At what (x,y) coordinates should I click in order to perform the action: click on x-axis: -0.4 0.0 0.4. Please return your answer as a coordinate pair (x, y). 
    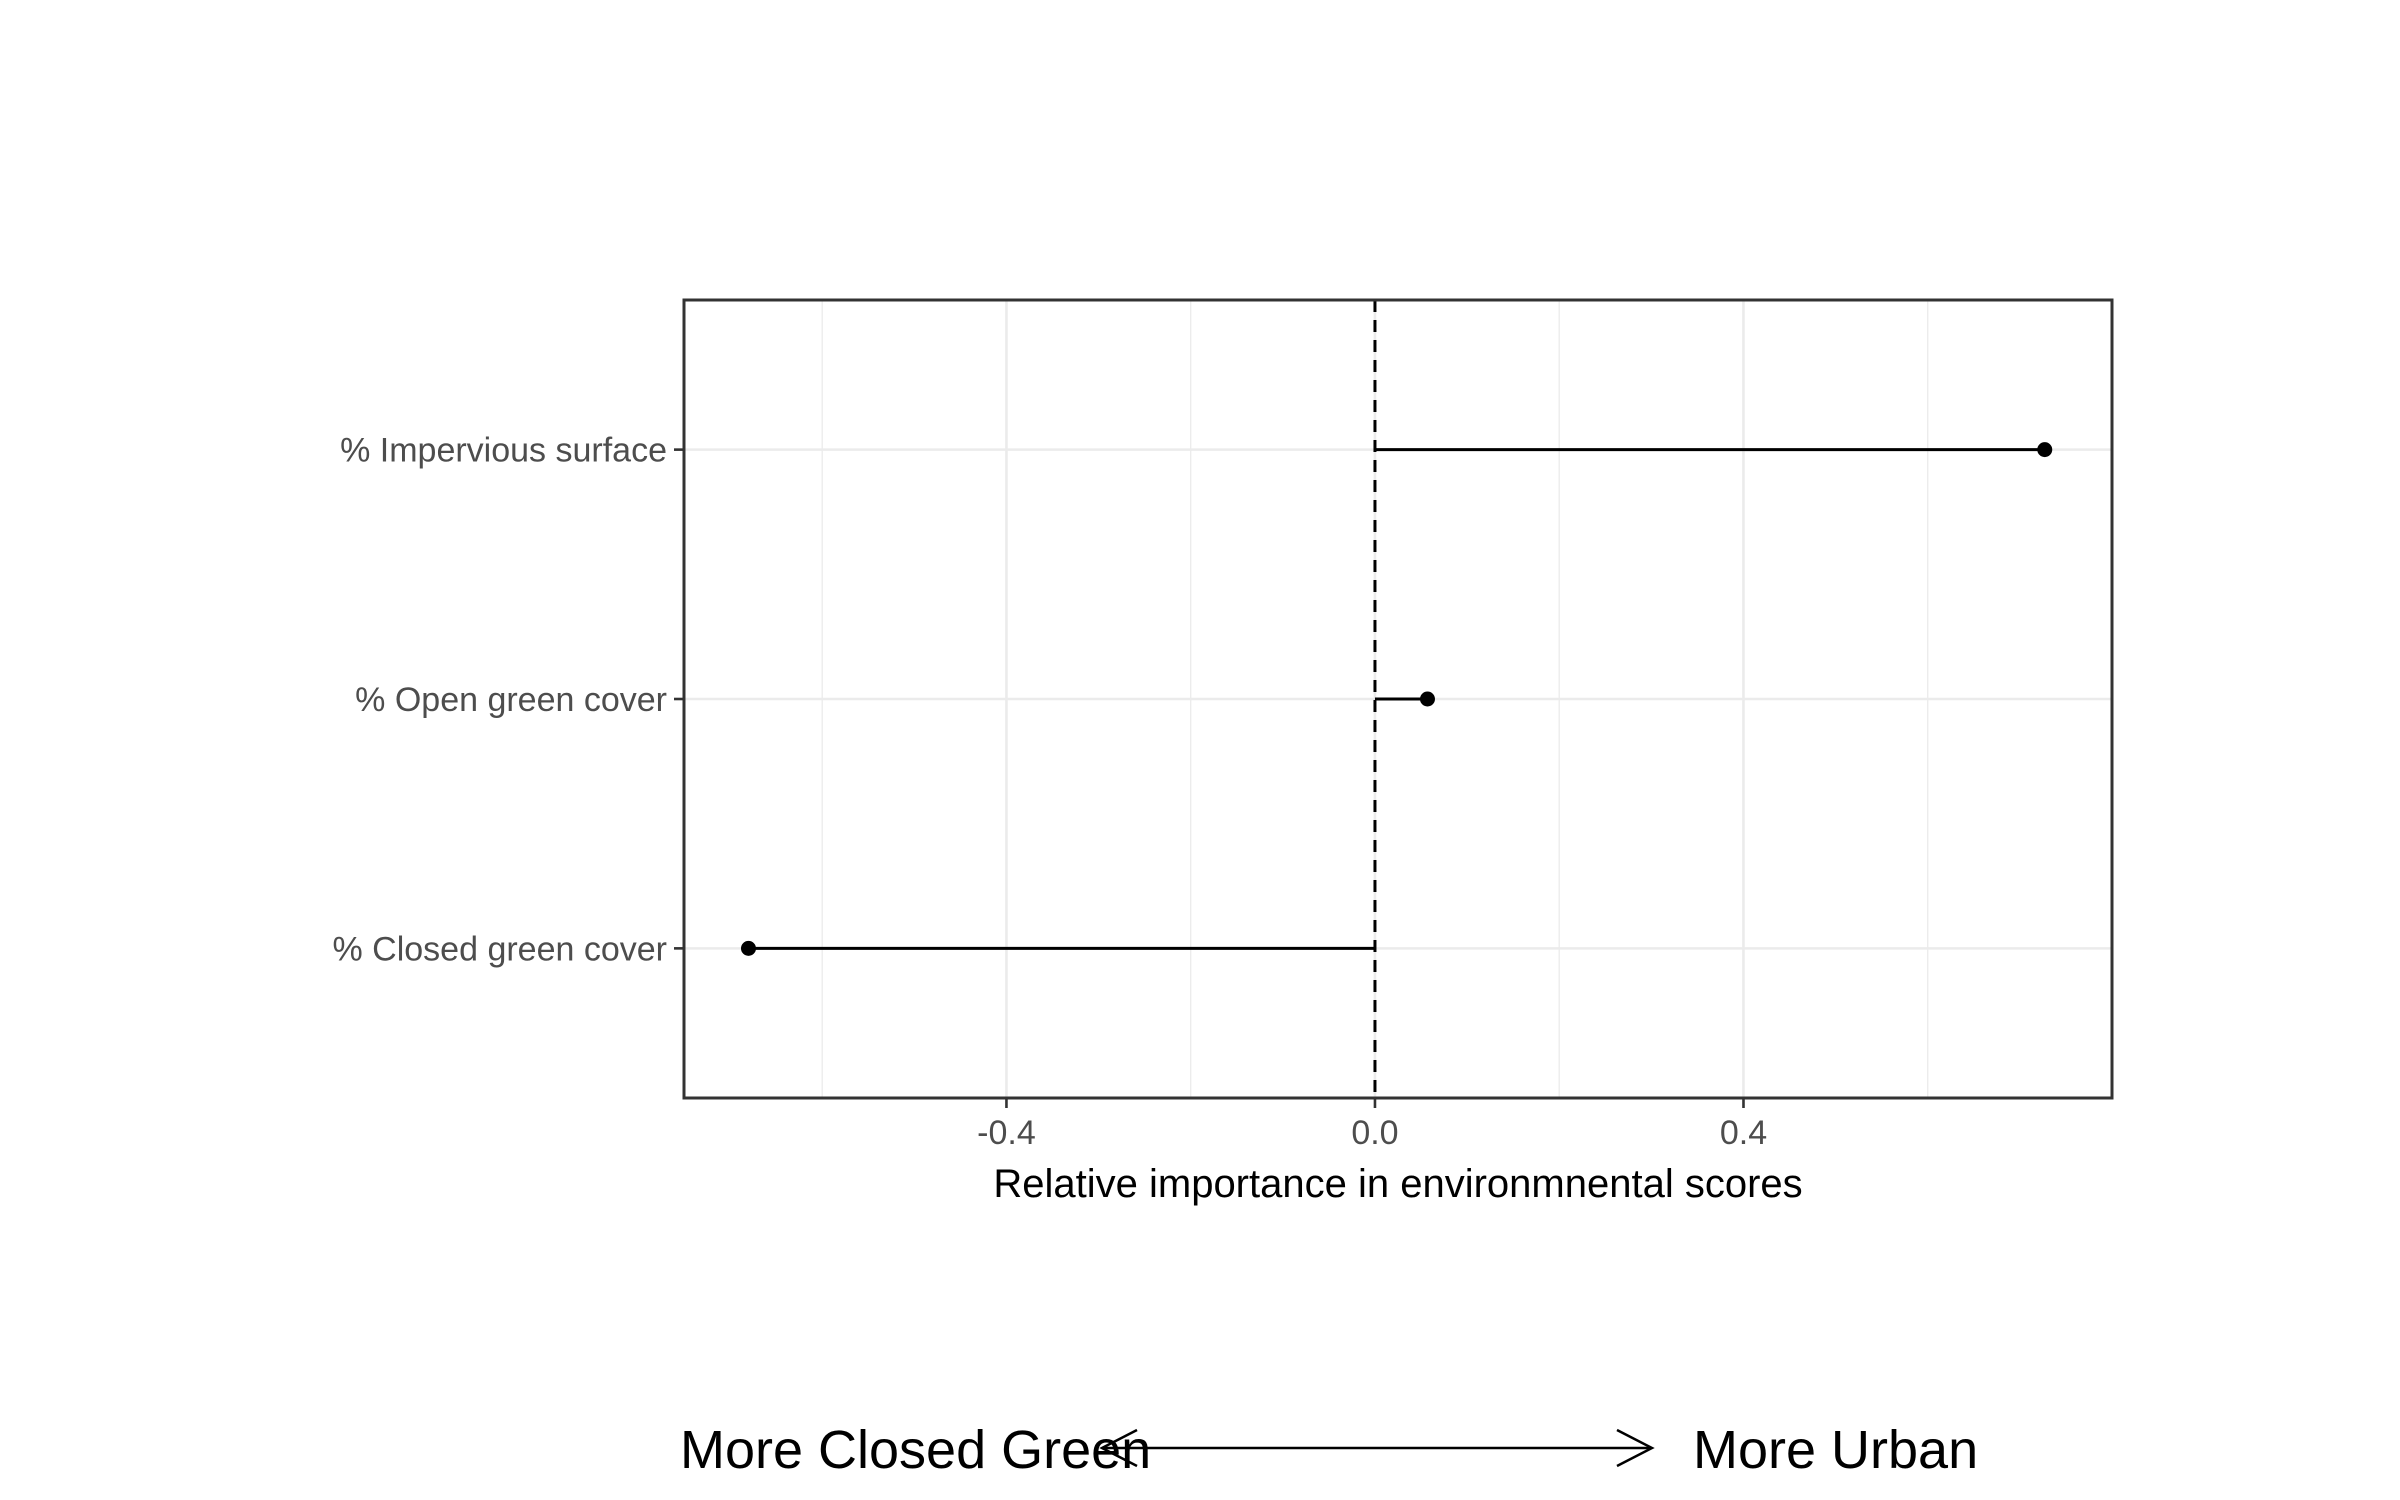
    Looking at the image, I should click on (1372, 1125).